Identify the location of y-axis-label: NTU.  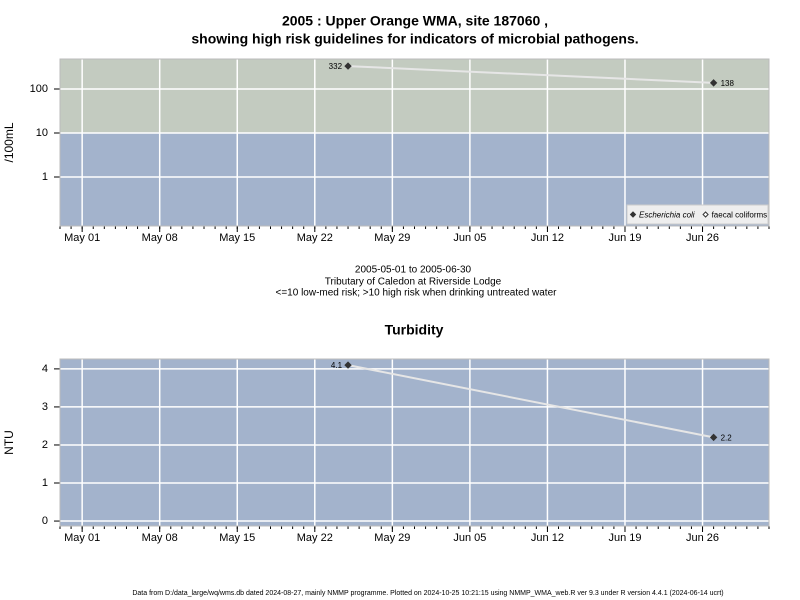
(9, 442).